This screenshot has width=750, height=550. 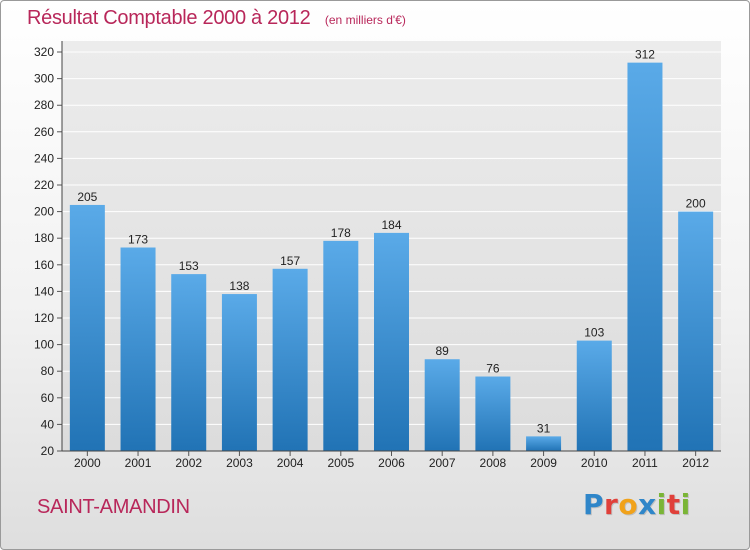 What do you see at coordinates (673, 504) in the screenshot?
I see `logo-letter: t` at bounding box center [673, 504].